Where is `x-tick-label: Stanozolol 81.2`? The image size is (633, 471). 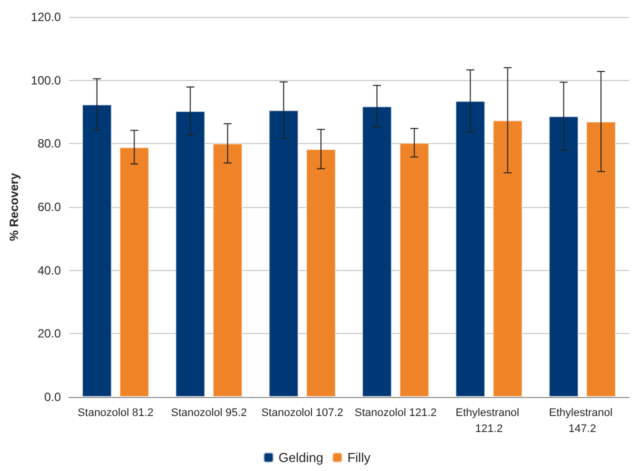 x-tick-label: Stanozolol 81.2 is located at coordinates (116, 413).